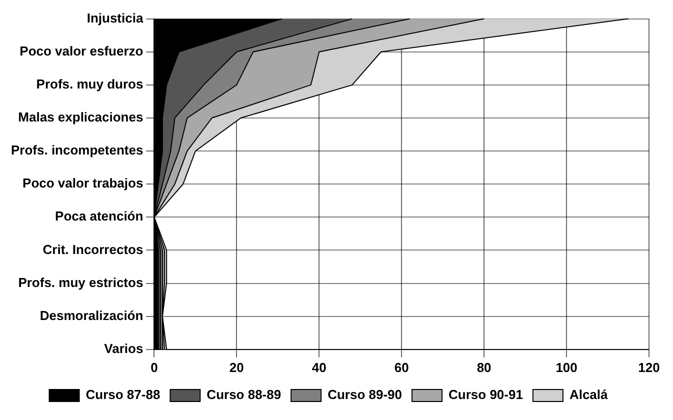 This screenshot has width=673, height=420. Describe the element at coordinates (123, 394) in the screenshot. I see `legend-label: Curso 87-88` at that location.